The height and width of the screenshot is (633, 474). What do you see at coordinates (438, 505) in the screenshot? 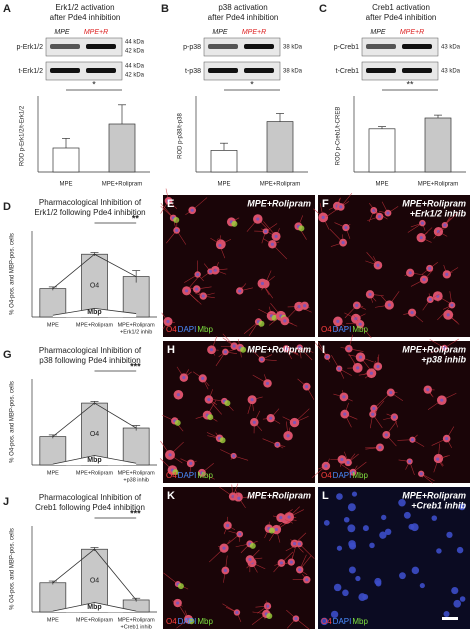
I see `image-caption: +Creb1 inhib` at bounding box center [438, 505].